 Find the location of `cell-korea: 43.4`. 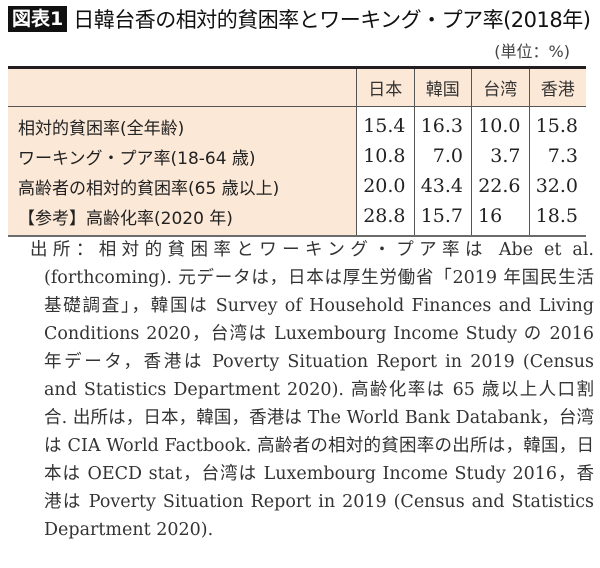

cell-korea: 43.4 is located at coordinates (442, 186).